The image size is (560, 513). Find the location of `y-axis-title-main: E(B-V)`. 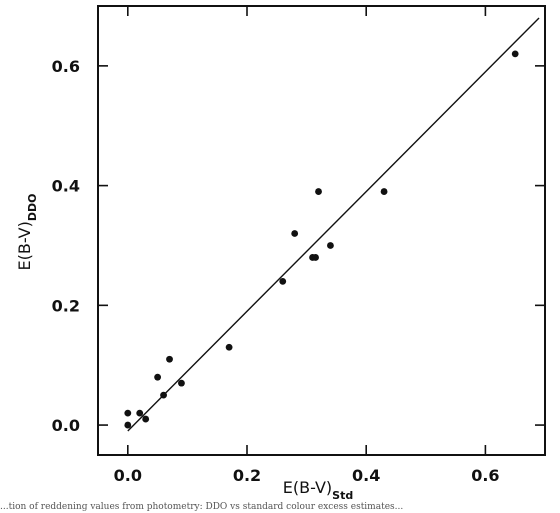

y-axis-title-main: E(B-V) is located at coordinates (24, 245).